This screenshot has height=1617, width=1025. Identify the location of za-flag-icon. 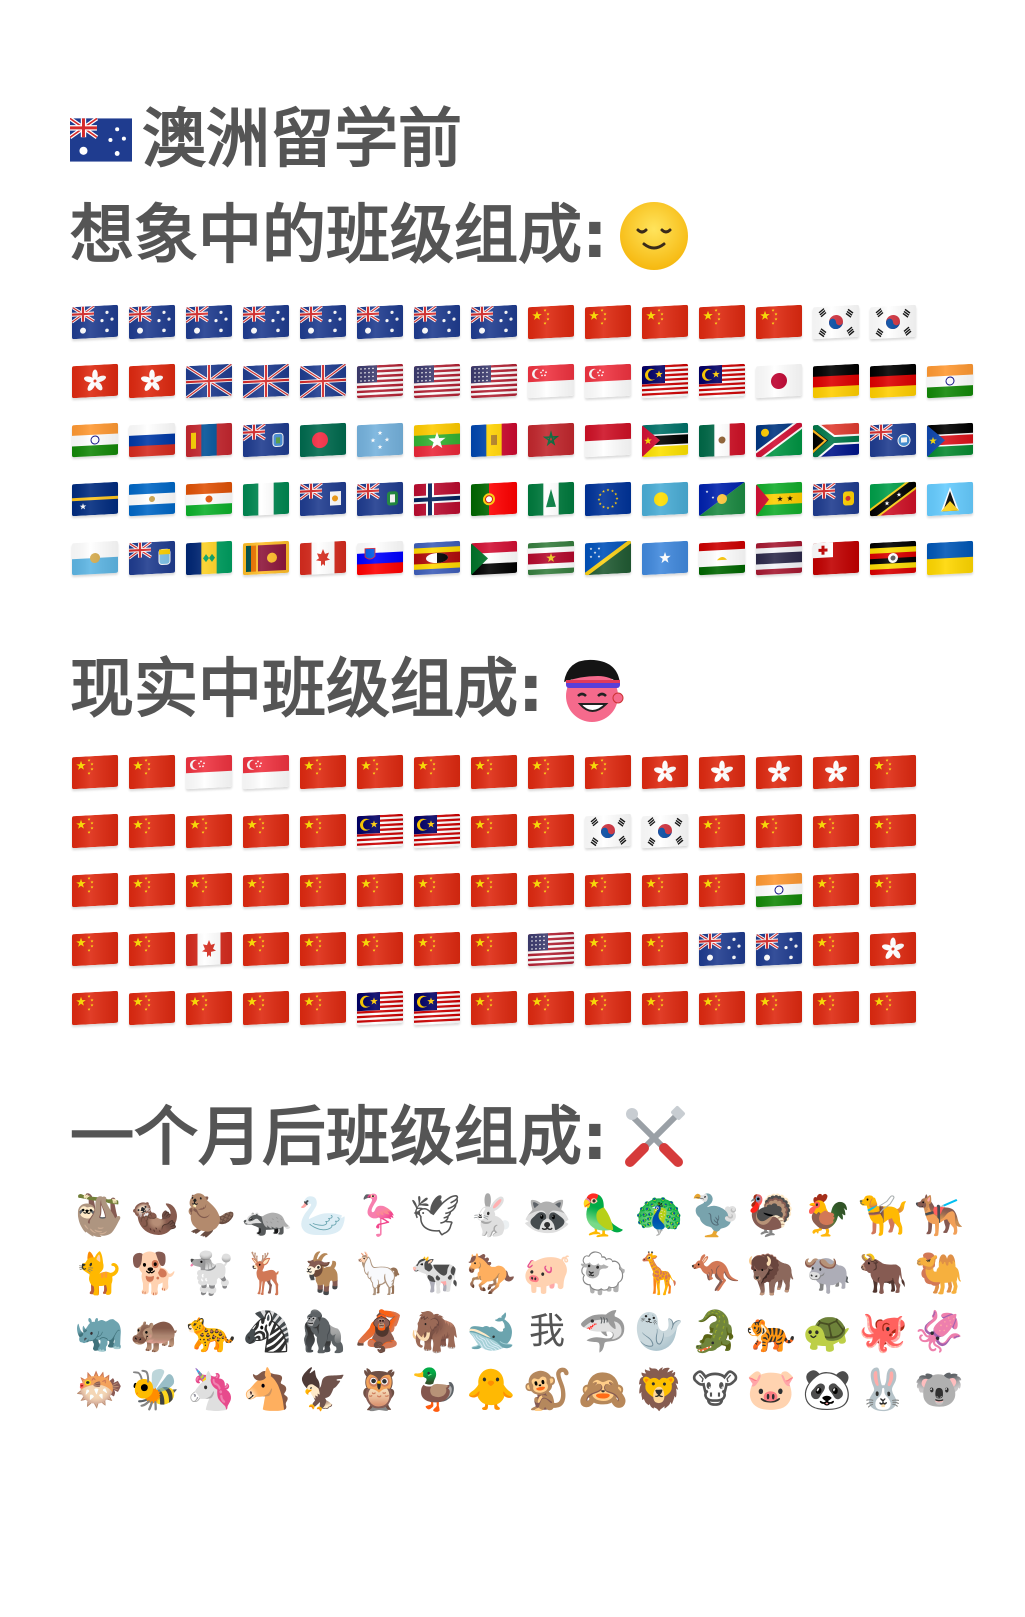
(836, 440).